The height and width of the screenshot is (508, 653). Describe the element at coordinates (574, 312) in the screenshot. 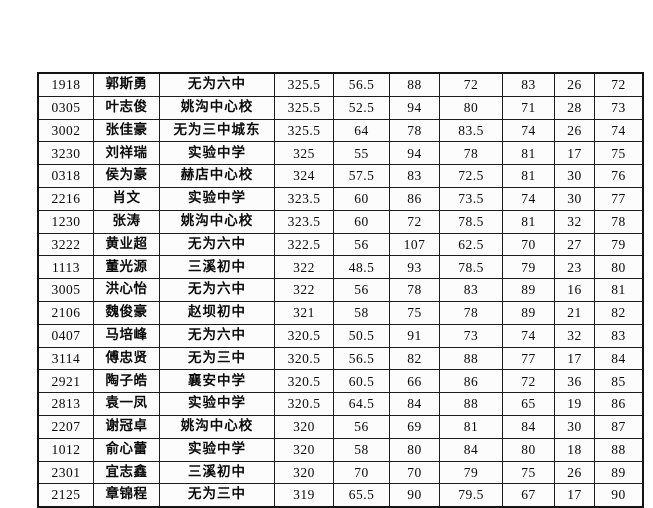

I see `cell-s5: 21` at that location.